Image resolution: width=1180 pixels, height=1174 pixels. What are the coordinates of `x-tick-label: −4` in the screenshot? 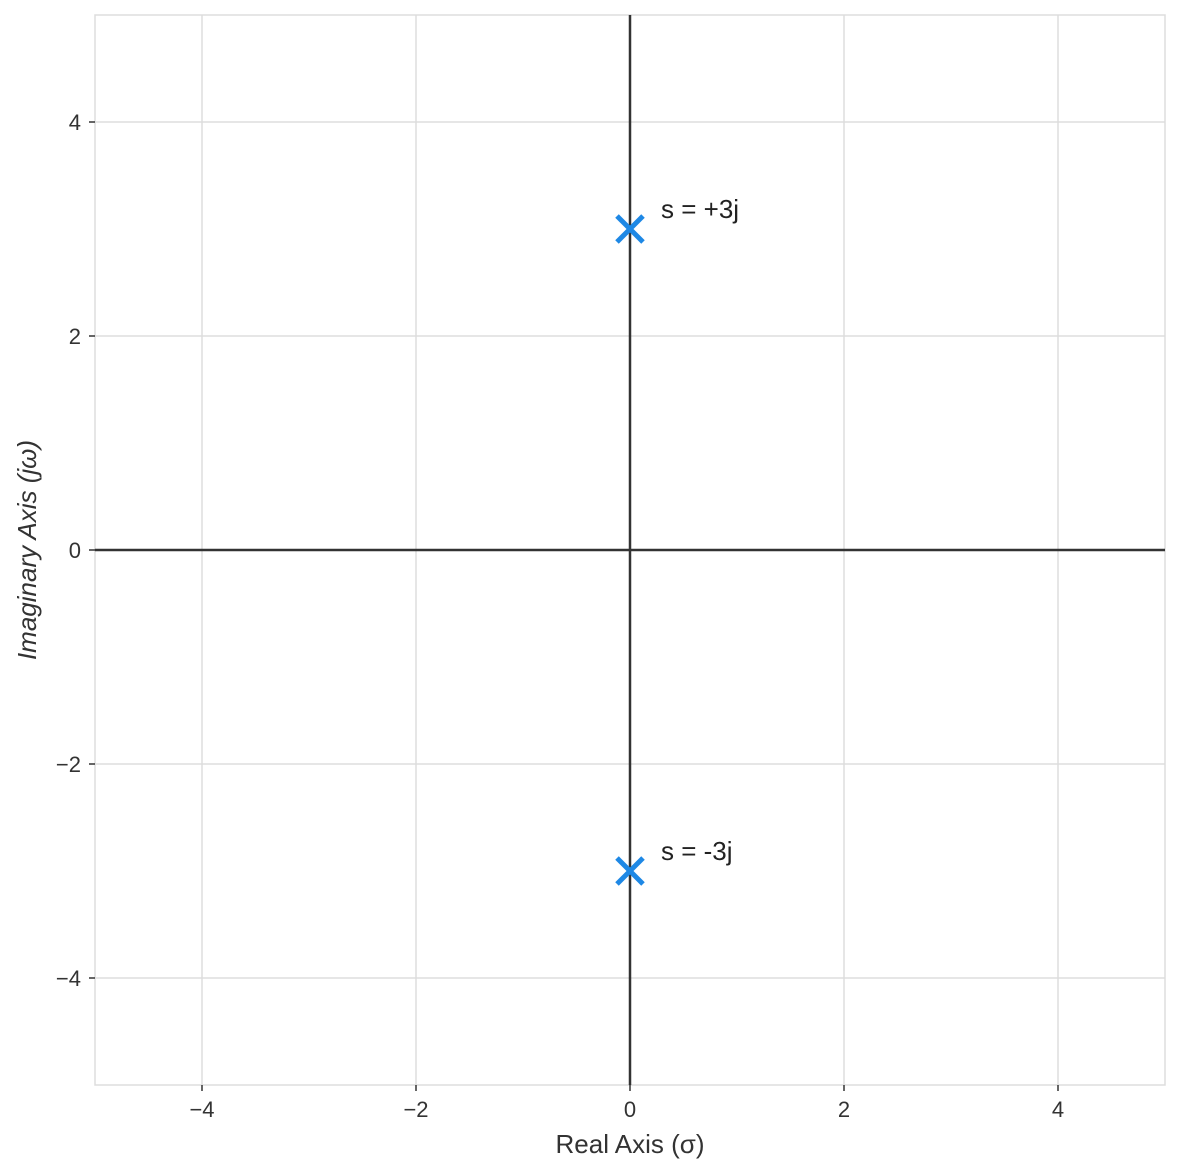 It's located at (201, 1109).